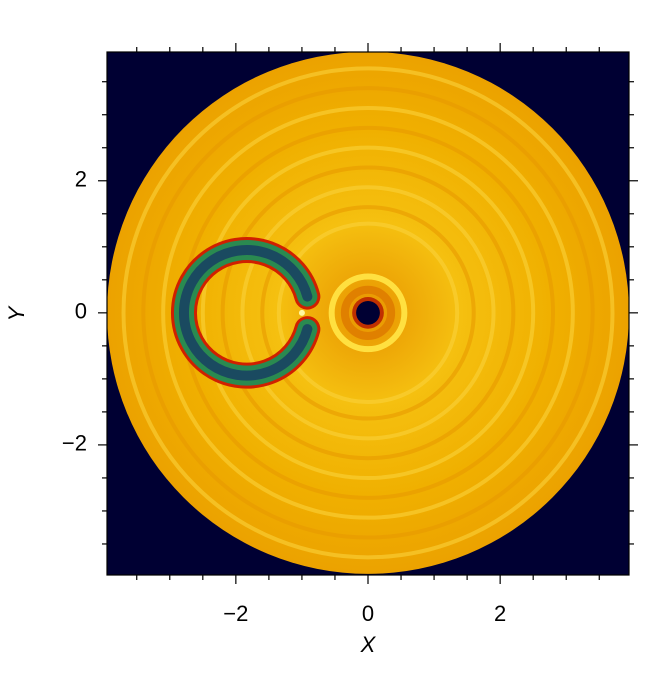  What do you see at coordinates (368, 613) in the screenshot?
I see `x-tick-label: 0` at bounding box center [368, 613].